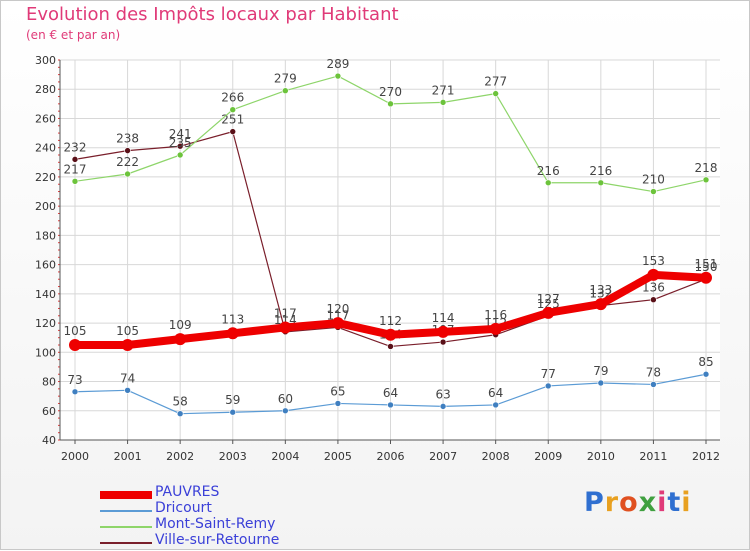  What do you see at coordinates (45, 235) in the screenshot?
I see `y-tick-label: 180` at bounding box center [45, 235].